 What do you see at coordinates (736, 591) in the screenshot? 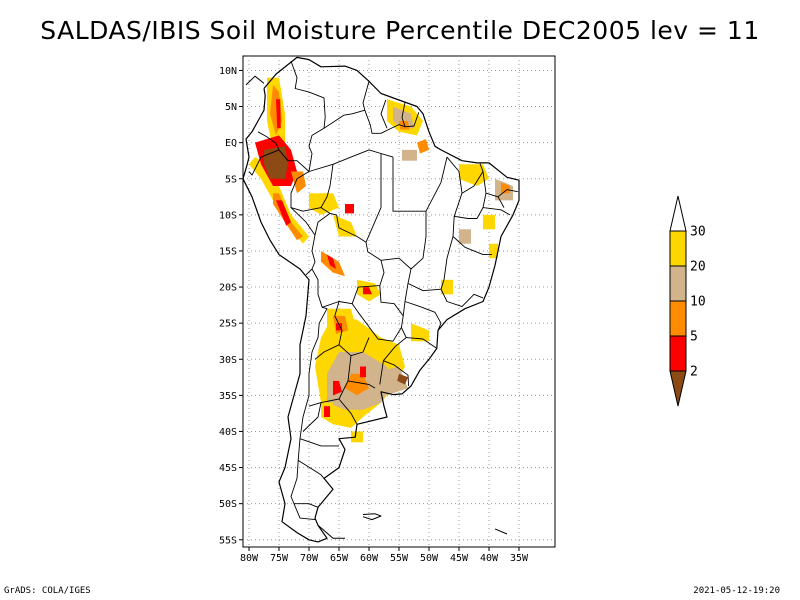
I see `timestamp: 2021-05-12-19:20` at bounding box center [736, 591].